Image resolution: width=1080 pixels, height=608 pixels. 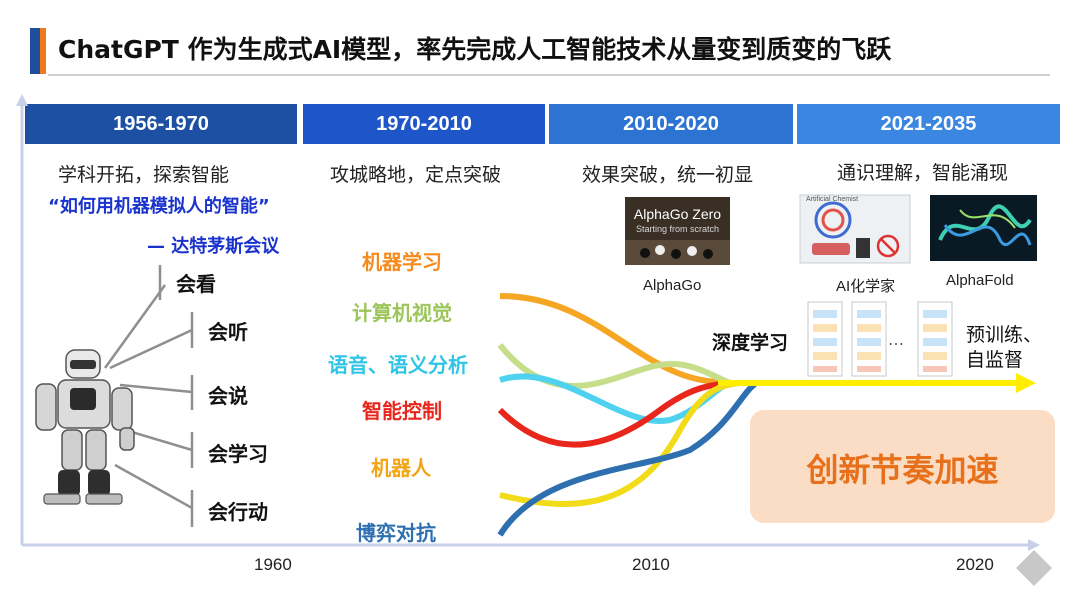 I want to click on era-header-4: 2021-2035, so click(x=928, y=124).